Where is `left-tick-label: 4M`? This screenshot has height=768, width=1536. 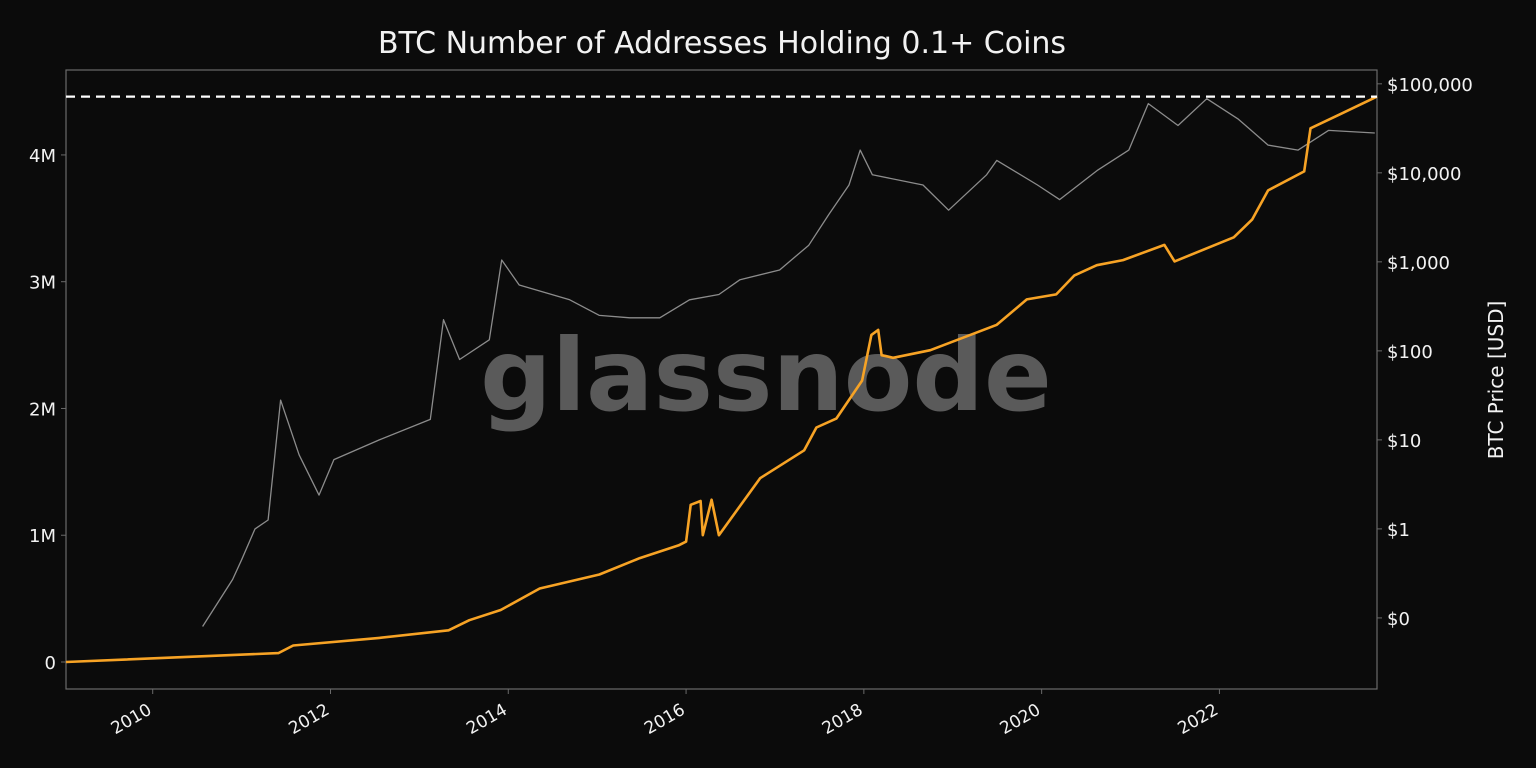
left-tick-label: 4M is located at coordinates (42, 156).